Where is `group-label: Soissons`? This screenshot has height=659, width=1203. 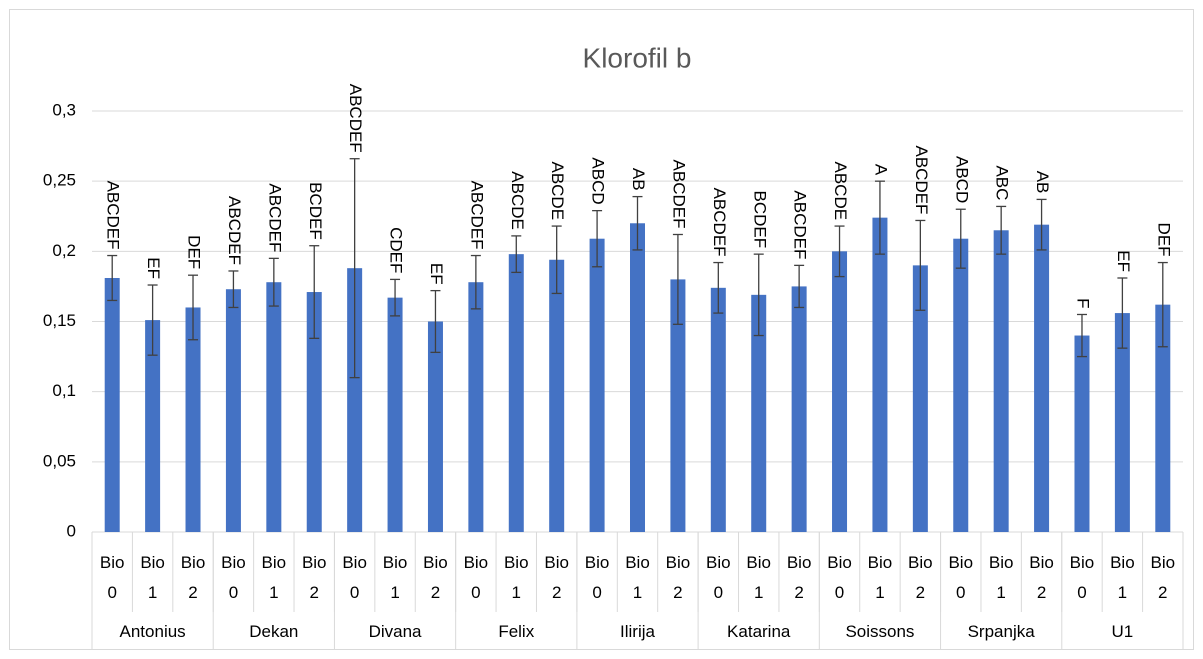 group-label: Soissons is located at coordinates (880, 631).